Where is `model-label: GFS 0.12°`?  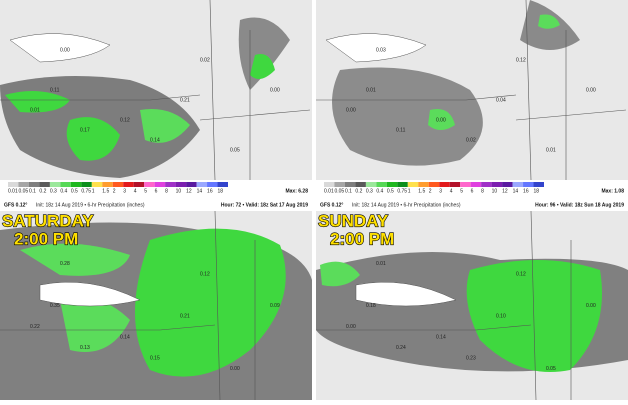
model-label: GFS 0.12° is located at coordinates (15, 205).